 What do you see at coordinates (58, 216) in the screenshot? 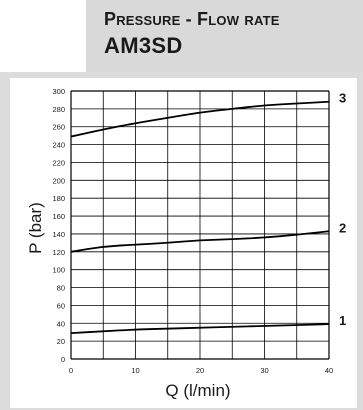
I see `y-tick-label: 160` at bounding box center [58, 216].